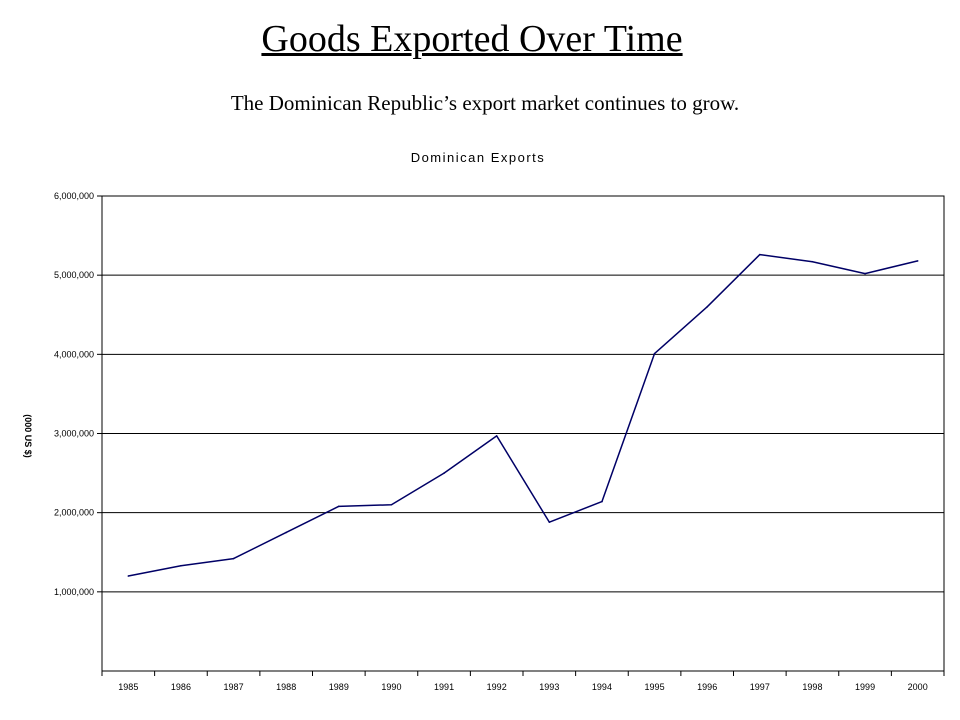 Image resolution: width=960 pixels, height=720 pixels. Describe the element at coordinates (28, 436) in the screenshot. I see `y-axis-label: (000 US $)` at that location.